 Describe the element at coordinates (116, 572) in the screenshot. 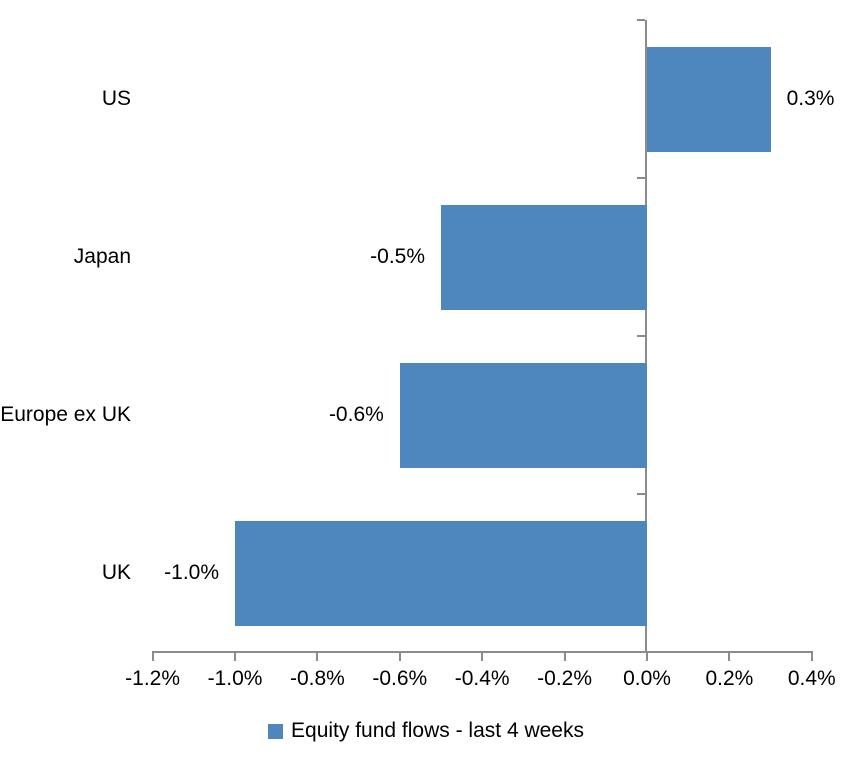

I see `category-label: UK` at that location.